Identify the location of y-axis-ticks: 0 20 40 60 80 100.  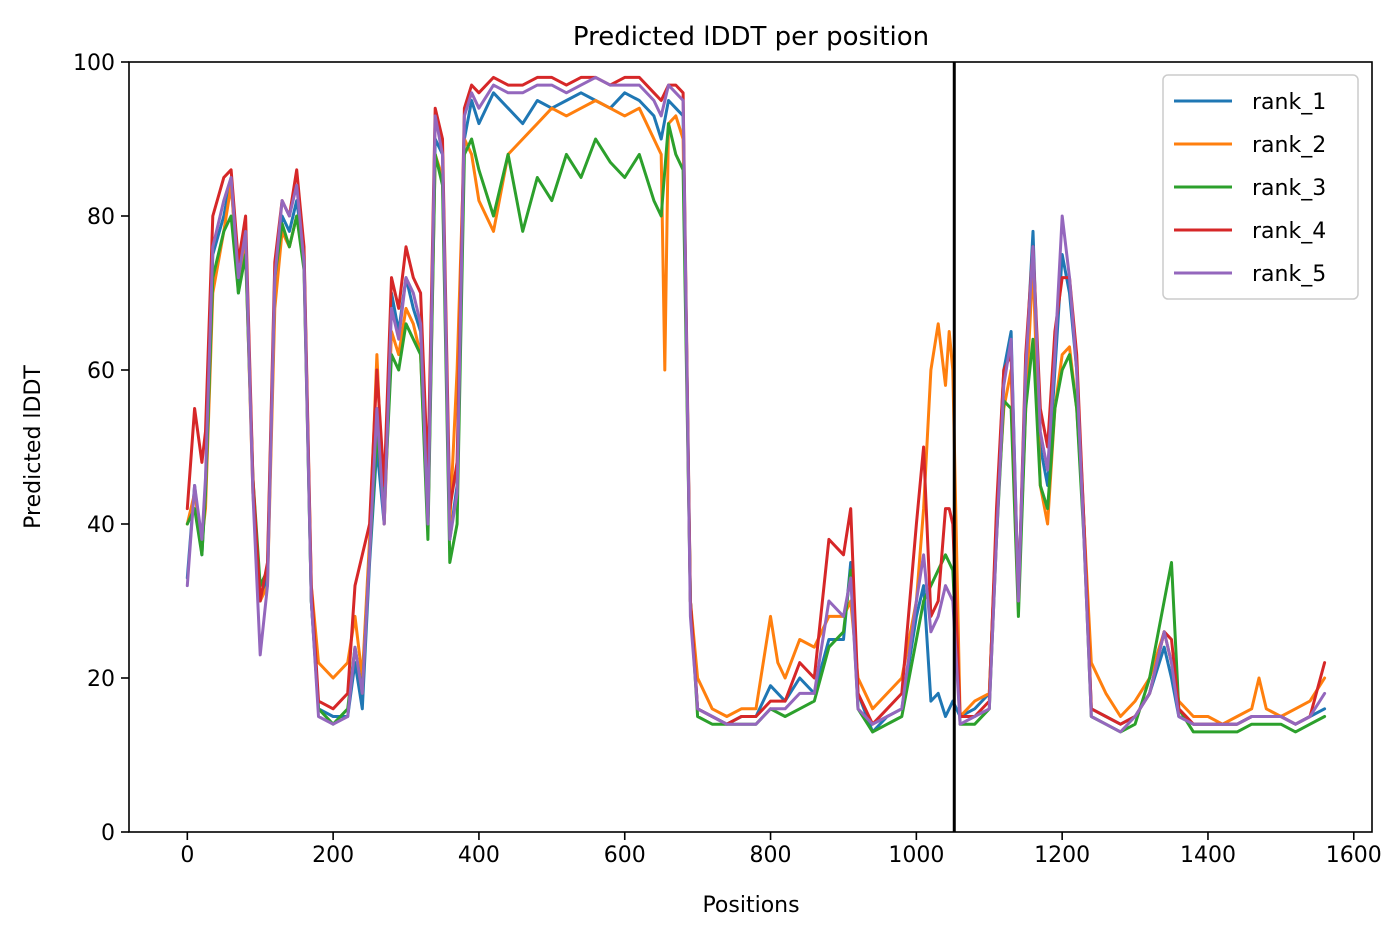
(101, 448).